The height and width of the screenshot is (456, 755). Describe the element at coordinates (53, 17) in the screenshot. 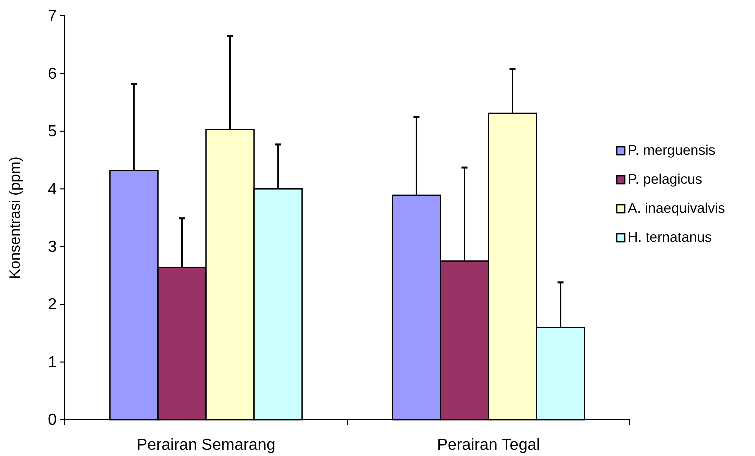

I see `y-tick-label: 7` at that location.